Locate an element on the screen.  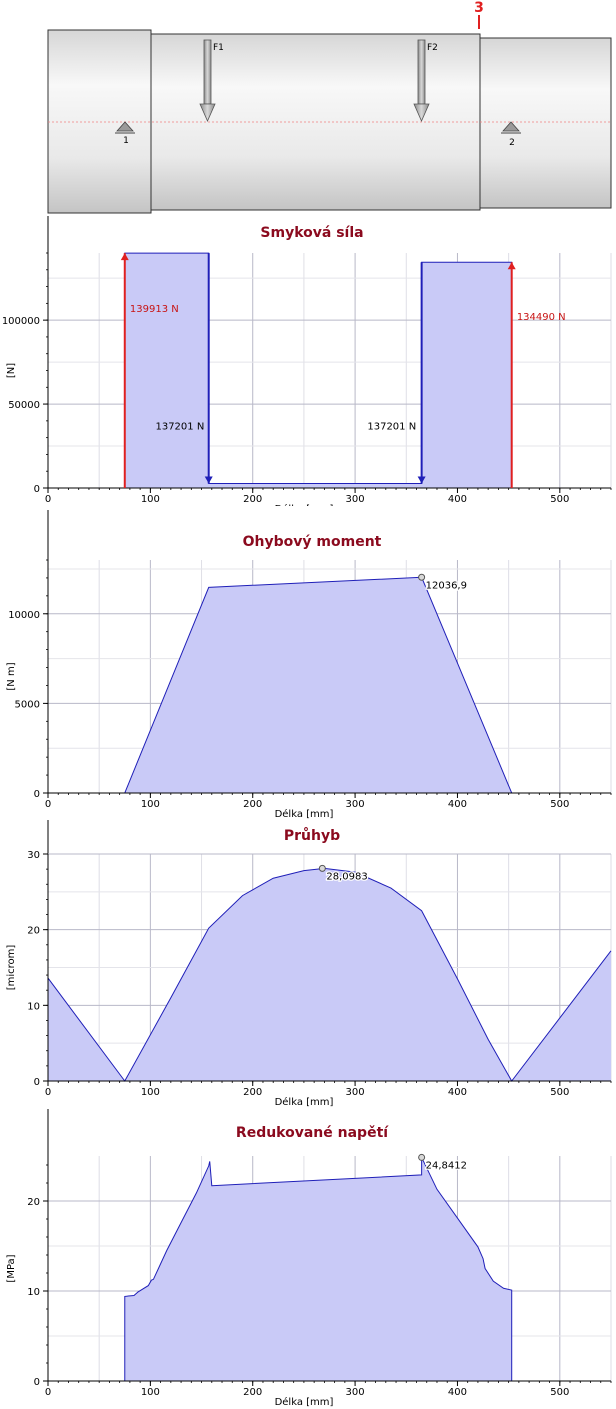
support-1-label: 1 is located at coordinates (126, 141).